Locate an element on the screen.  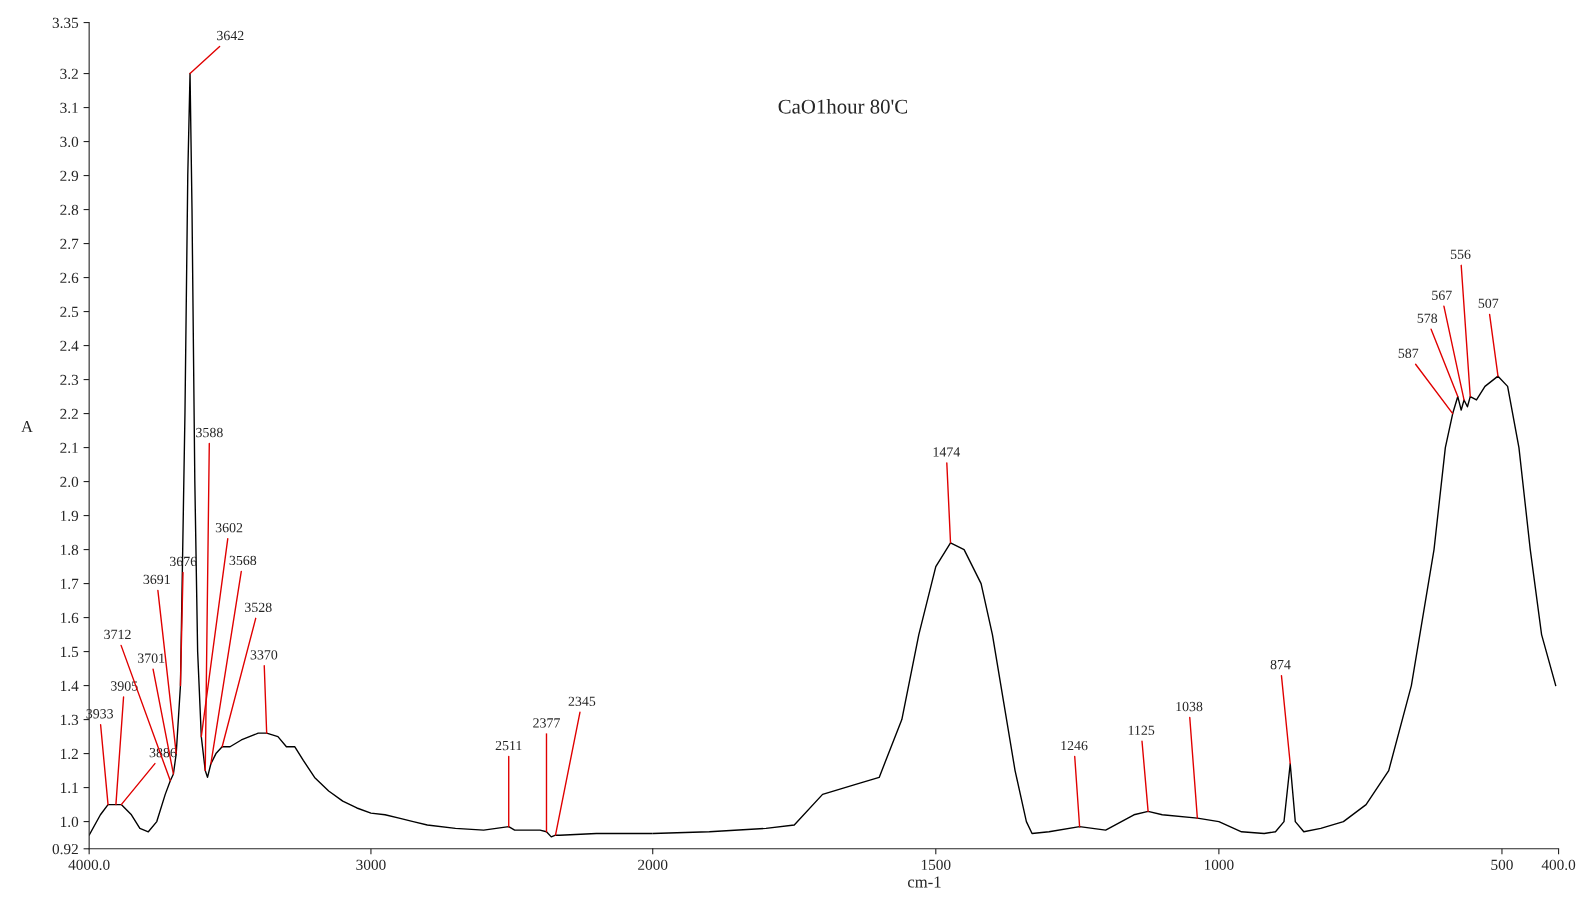
annotation: 556 is located at coordinates (1460, 254).